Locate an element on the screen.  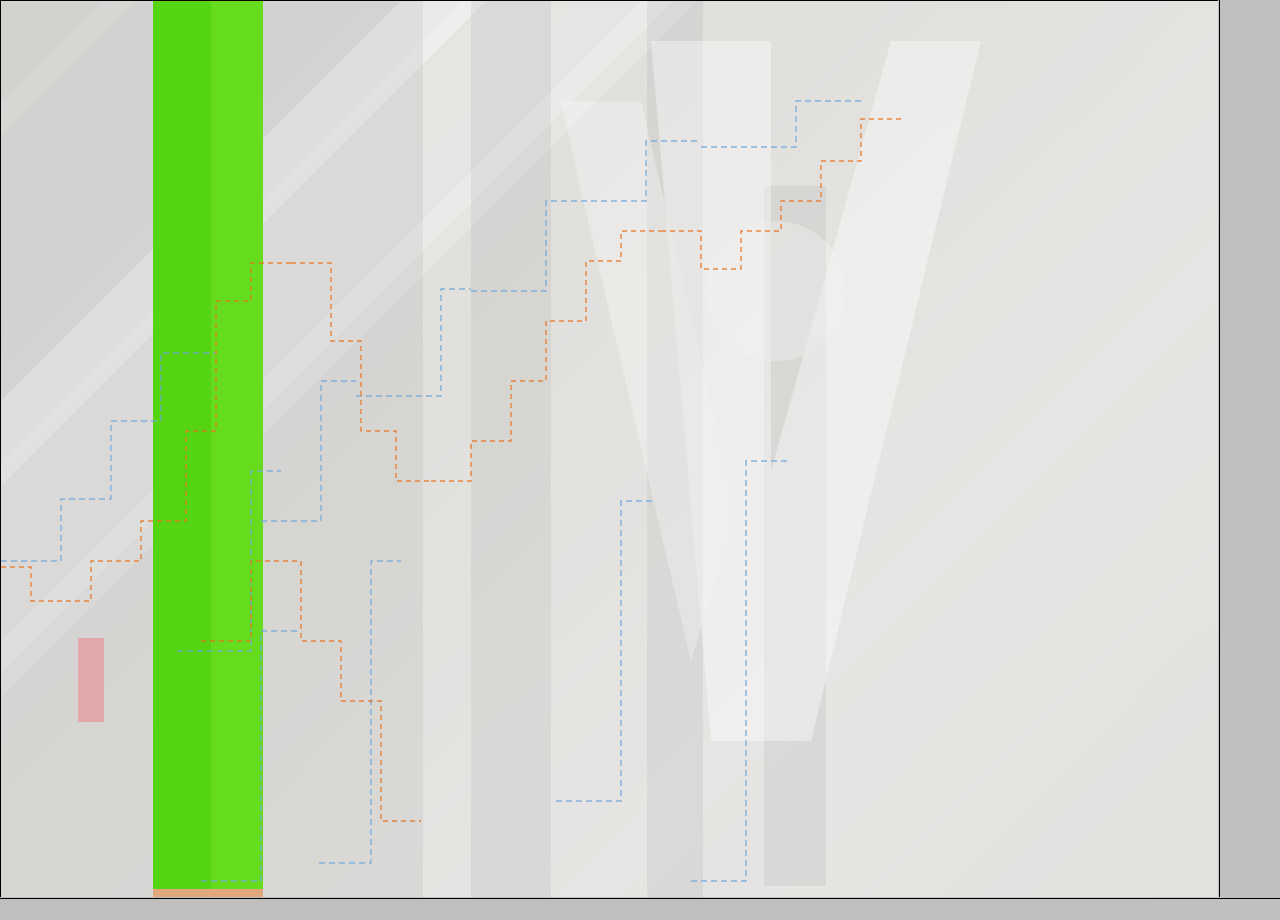
green-signal-zone is located at coordinates (182, 449).